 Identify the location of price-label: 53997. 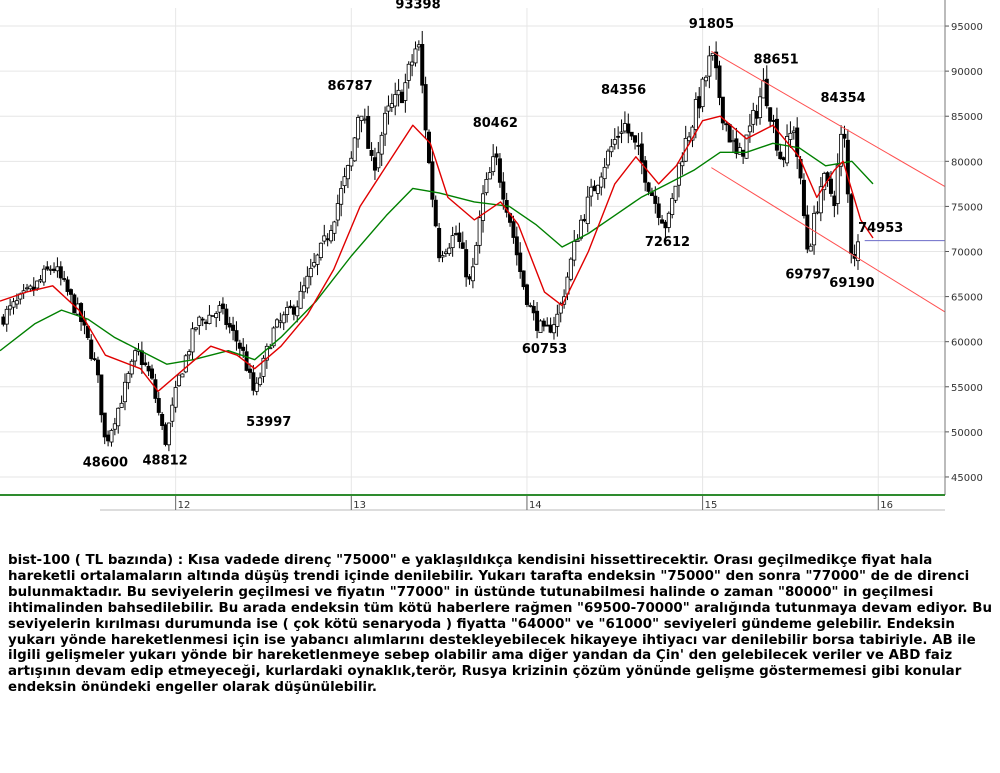
(268, 422).